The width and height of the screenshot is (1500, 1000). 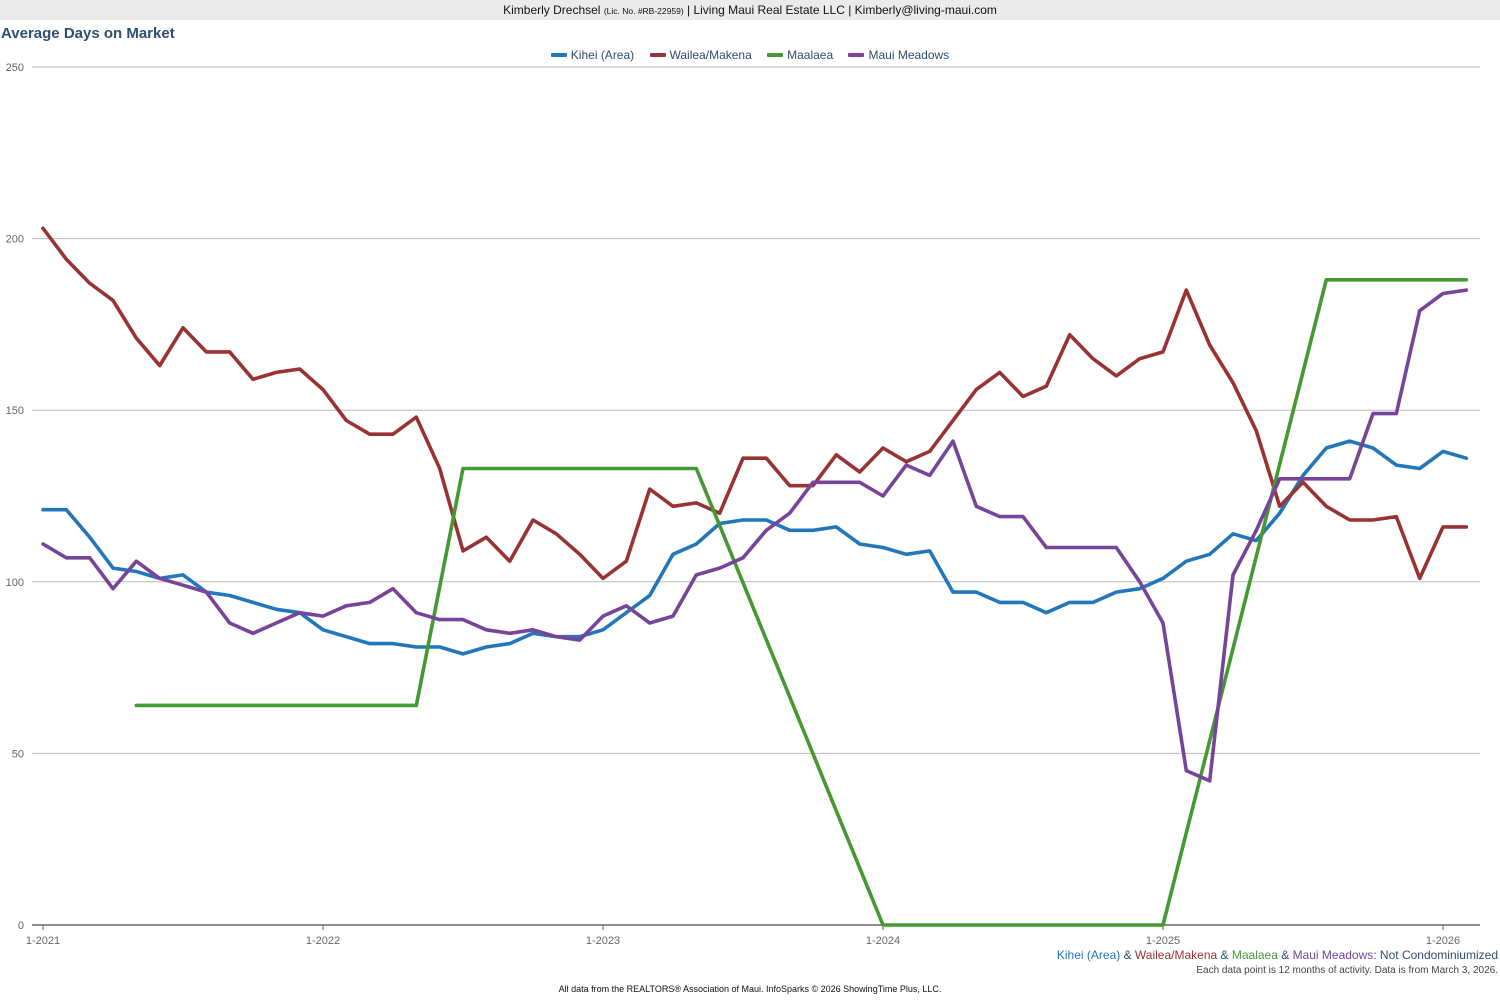 I want to click on legend-swatch-wailea, so click(x=657, y=55).